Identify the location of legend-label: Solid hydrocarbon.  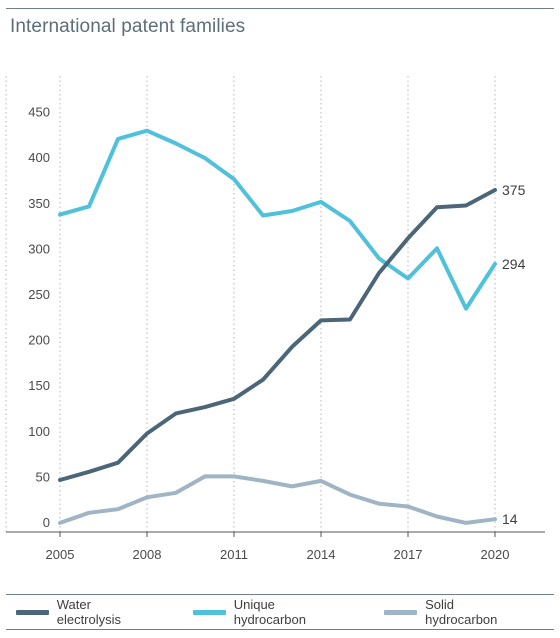
(475, 612).